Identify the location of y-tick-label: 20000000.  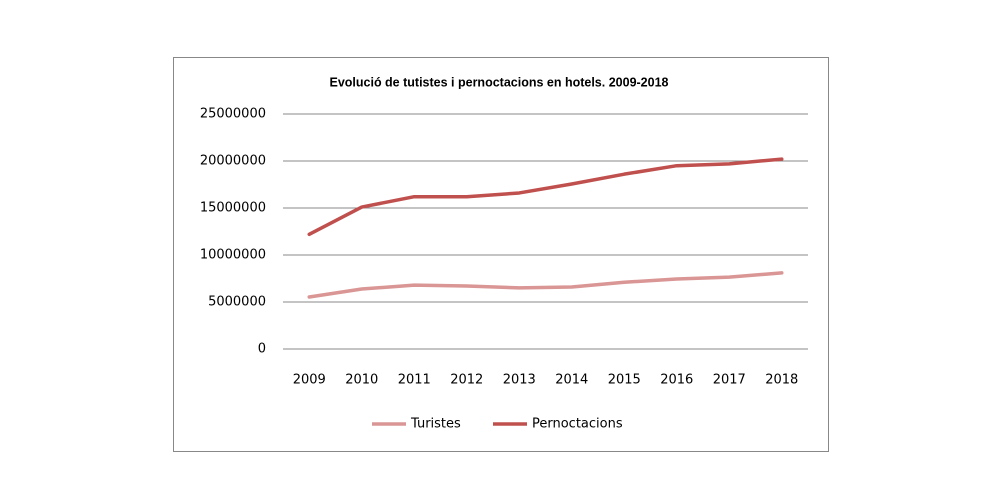
(233, 161).